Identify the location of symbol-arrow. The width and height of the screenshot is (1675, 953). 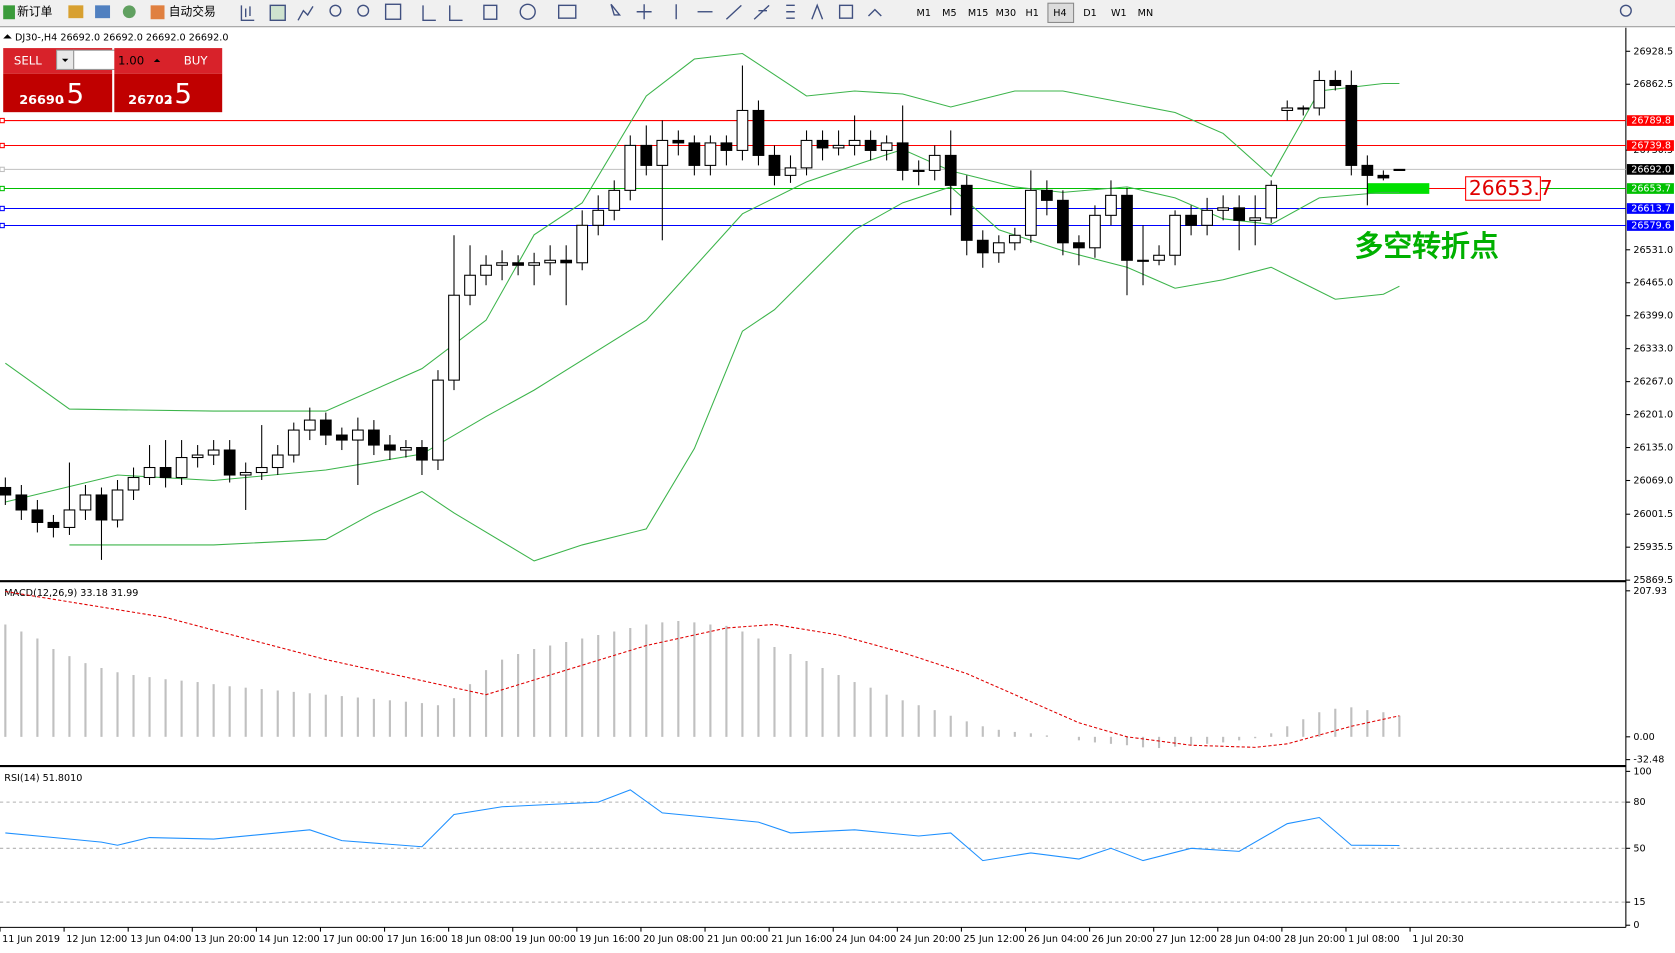
(7, 36).